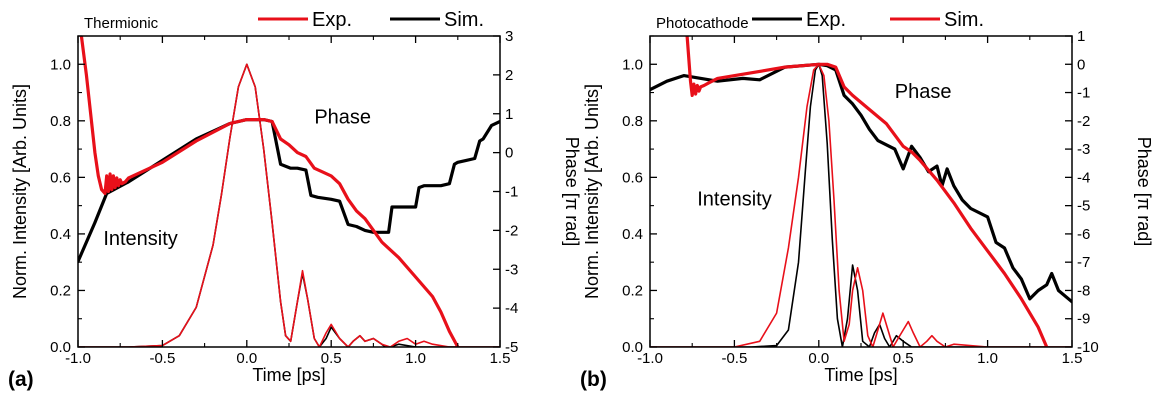  Describe the element at coordinates (21, 379) in the screenshot. I see `panel-label: (a)` at that location.